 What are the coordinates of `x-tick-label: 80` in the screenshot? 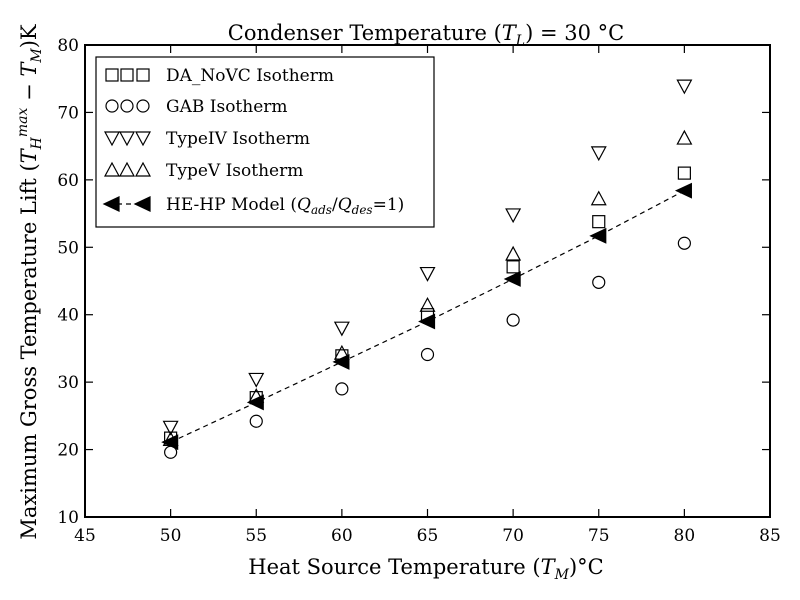 It's located at (685, 536).